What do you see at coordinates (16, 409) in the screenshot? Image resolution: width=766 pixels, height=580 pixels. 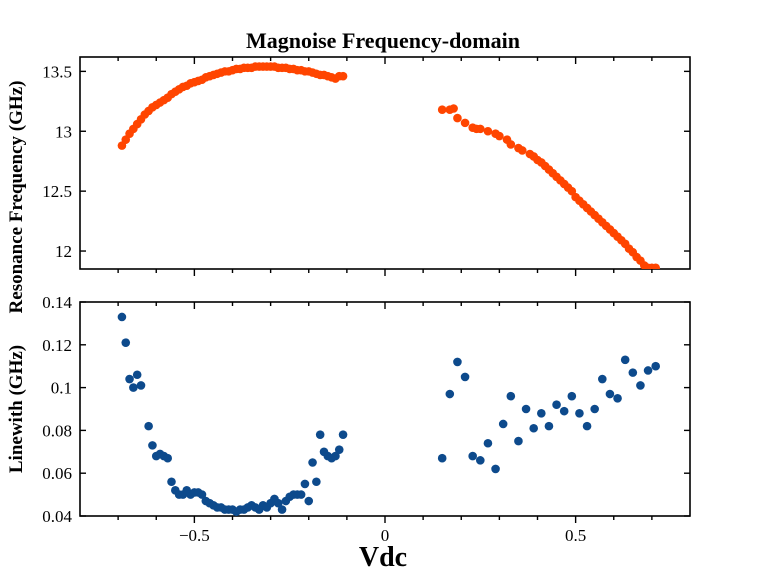 I see `bottom-y-axis-label: Linewith (GHz)` at bounding box center [16, 409].